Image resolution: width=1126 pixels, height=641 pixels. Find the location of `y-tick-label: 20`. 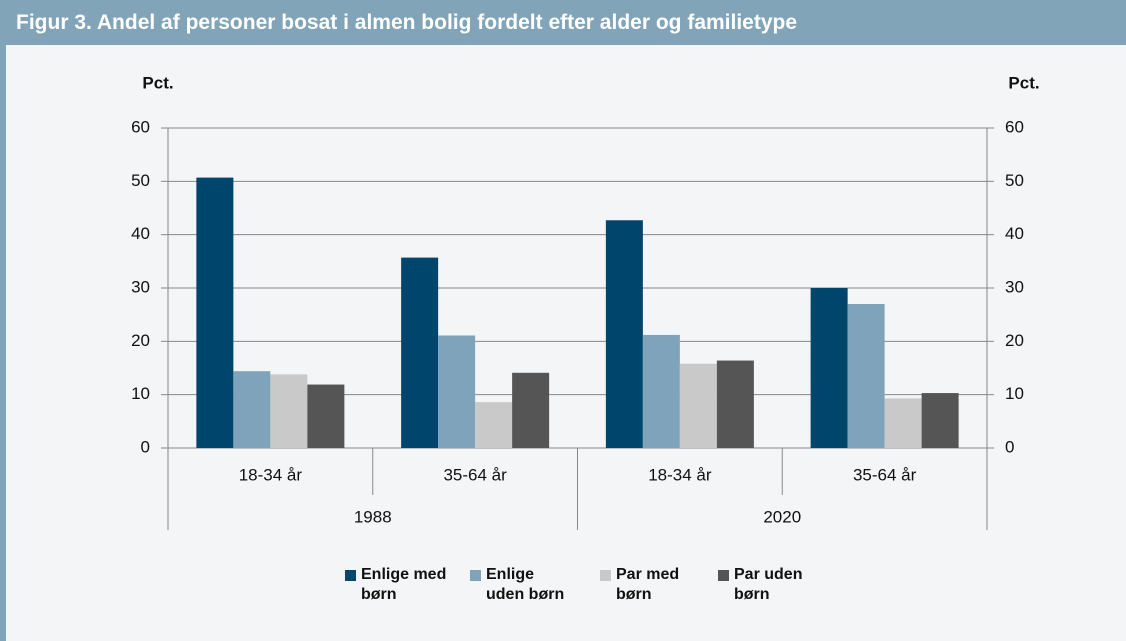

y-tick-label: 20 is located at coordinates (140, 340).